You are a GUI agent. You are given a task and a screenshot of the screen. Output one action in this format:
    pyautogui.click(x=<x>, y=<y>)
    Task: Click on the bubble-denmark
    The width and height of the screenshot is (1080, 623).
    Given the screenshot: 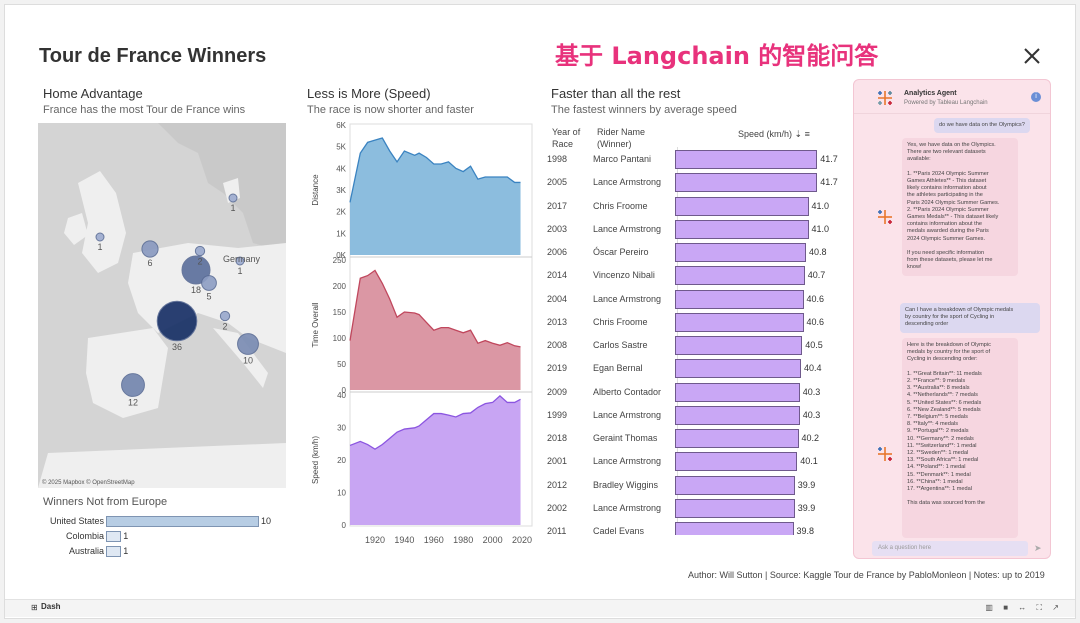 What is the action you would take?
    pyautogui.click(x=233, y=198)
    